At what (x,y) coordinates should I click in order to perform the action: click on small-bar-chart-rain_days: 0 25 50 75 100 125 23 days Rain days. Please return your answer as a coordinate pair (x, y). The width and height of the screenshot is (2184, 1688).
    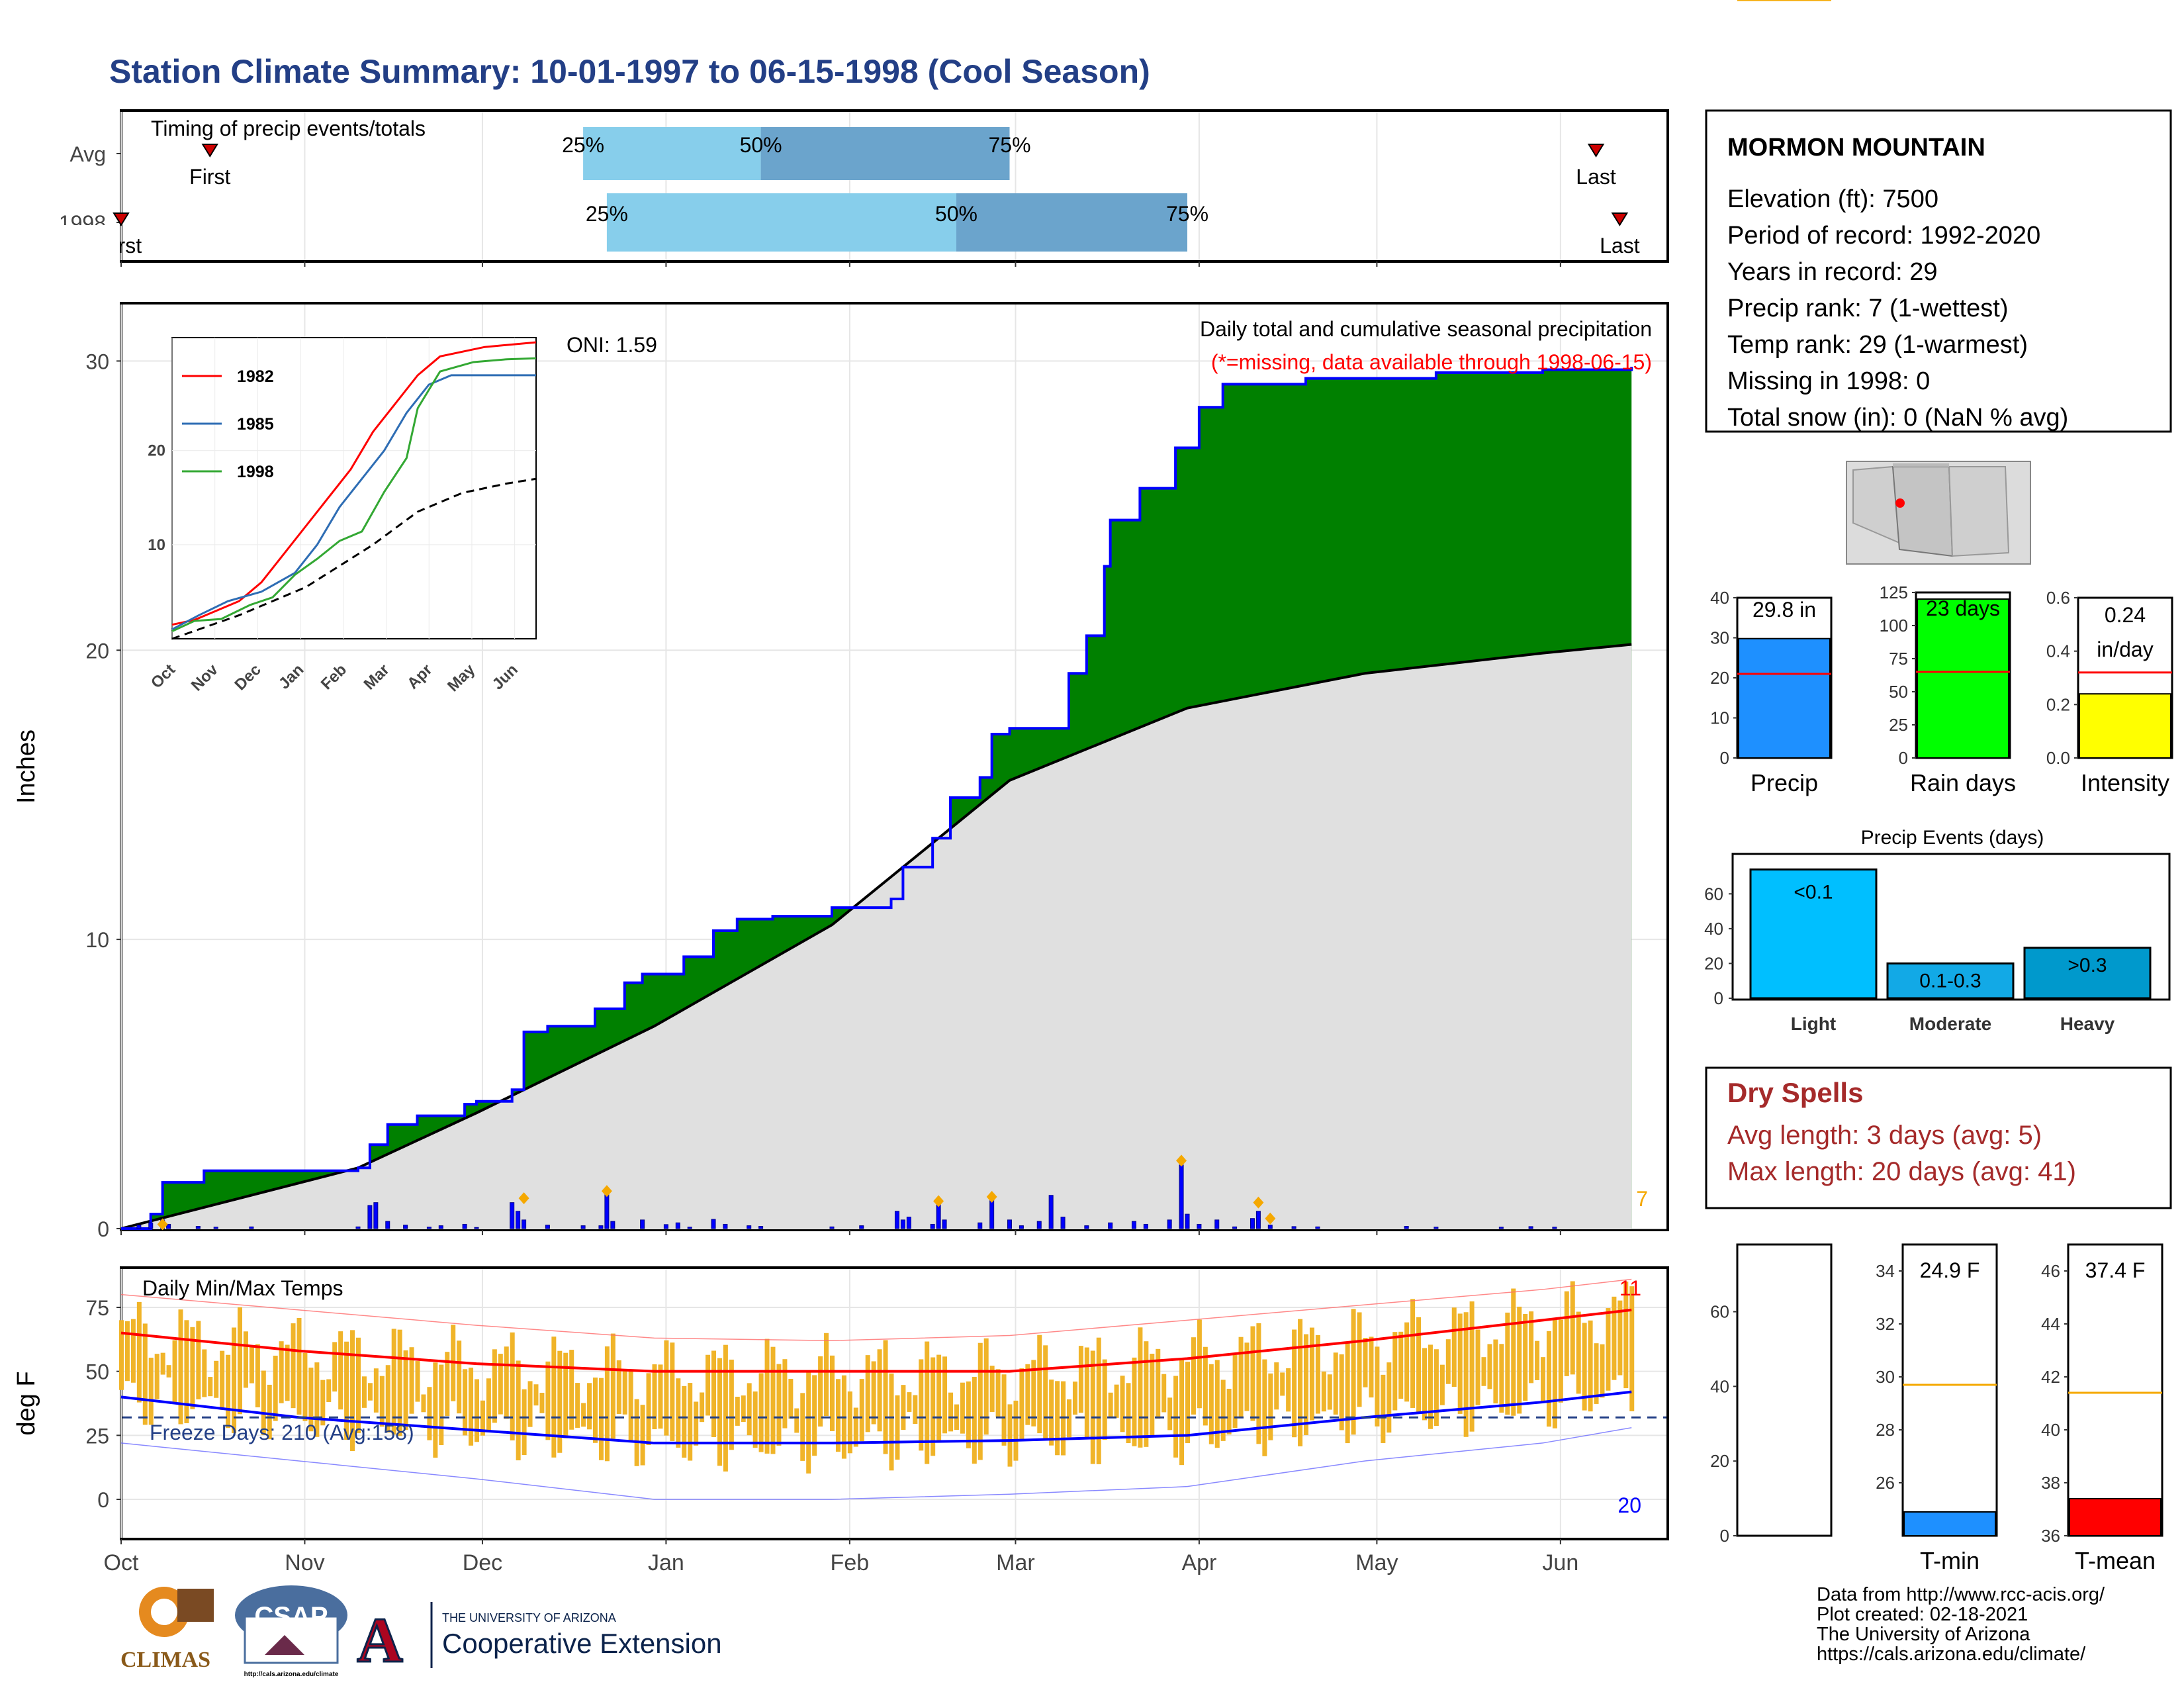
    Looking at the image, I should click on (1948, 689).